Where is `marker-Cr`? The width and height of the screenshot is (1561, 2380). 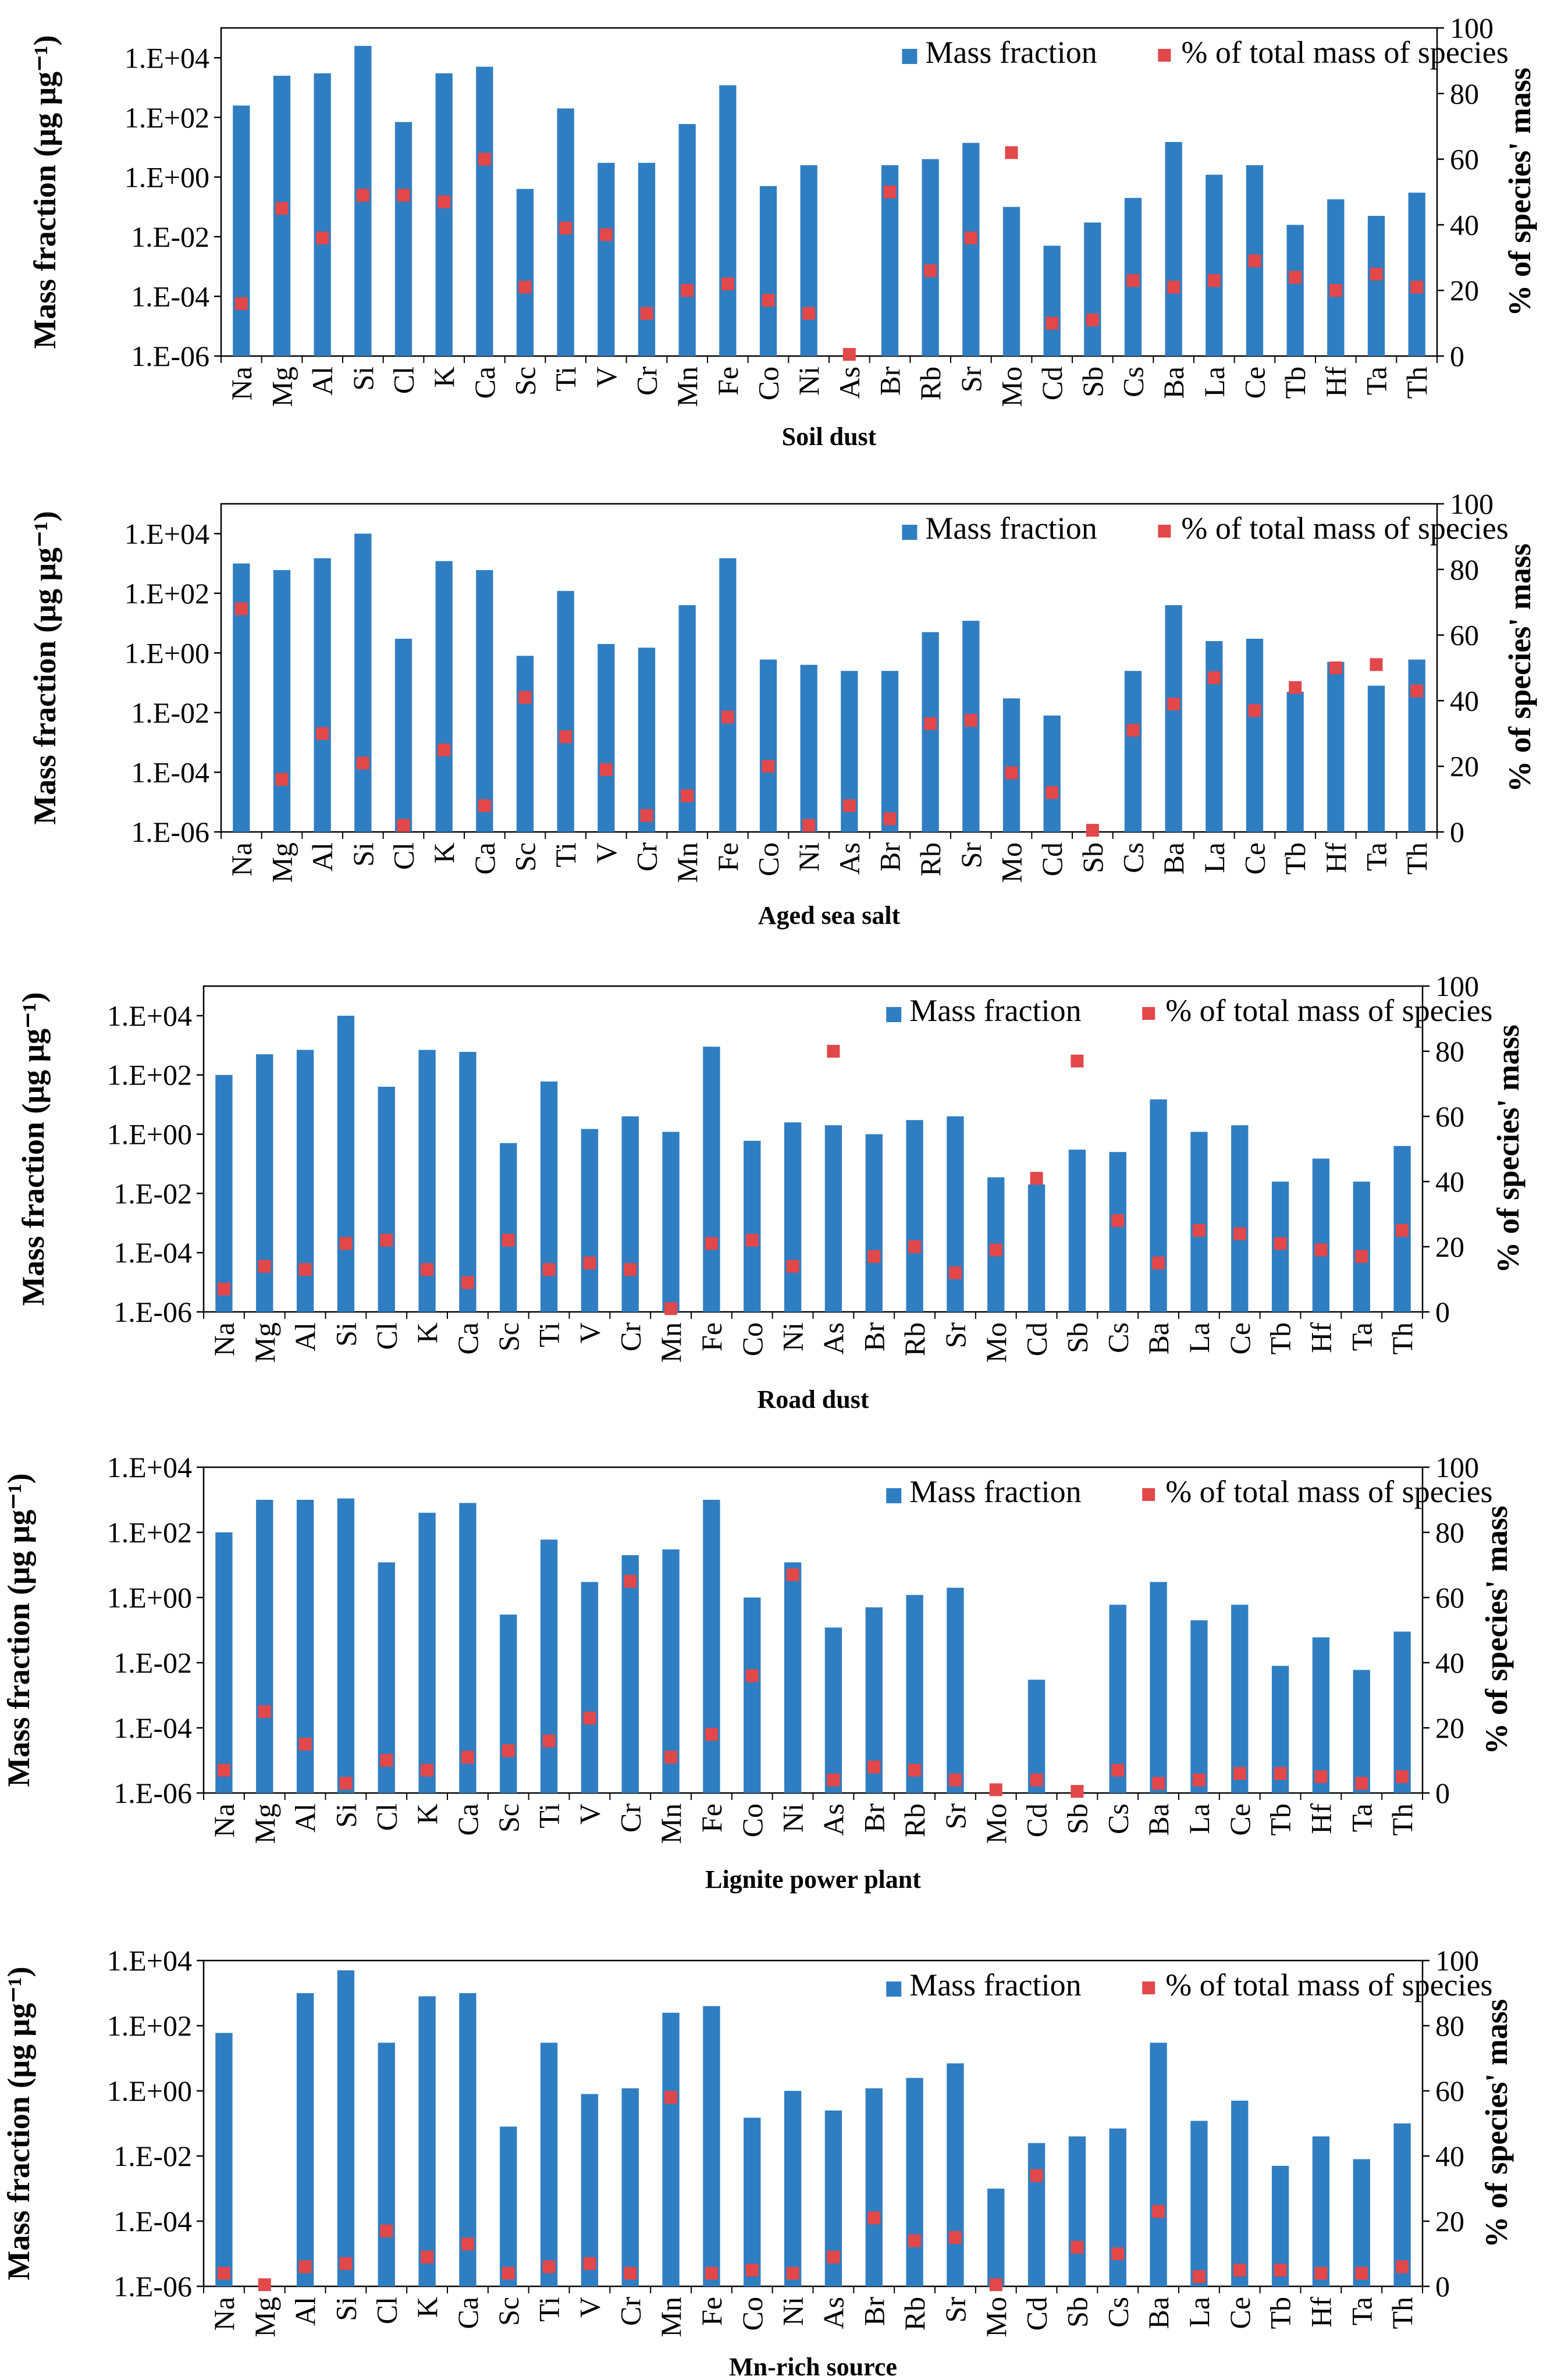 marker-Cr is located at coordinates (630, 1581).